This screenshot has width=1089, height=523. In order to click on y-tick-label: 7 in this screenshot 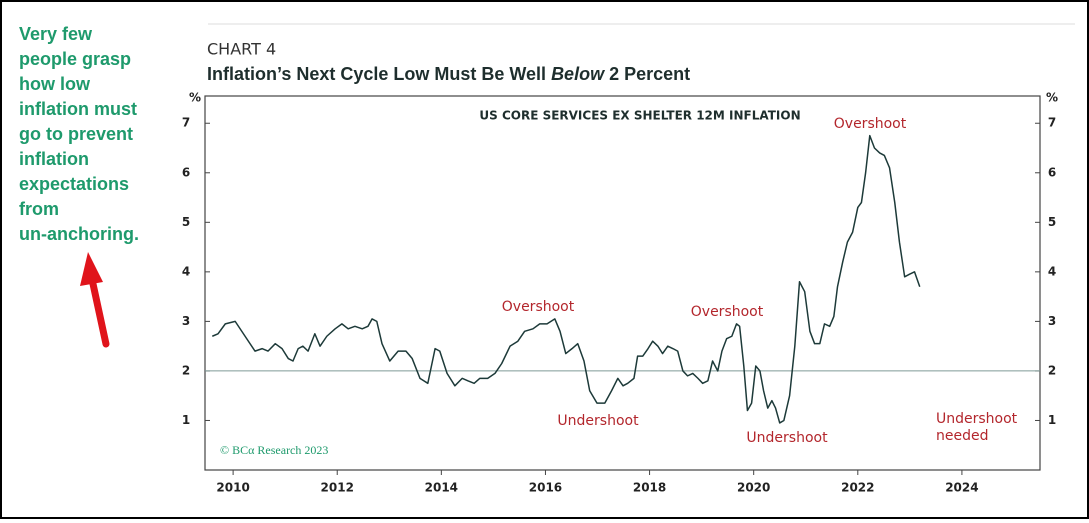, I will do `click(186, 123)`.